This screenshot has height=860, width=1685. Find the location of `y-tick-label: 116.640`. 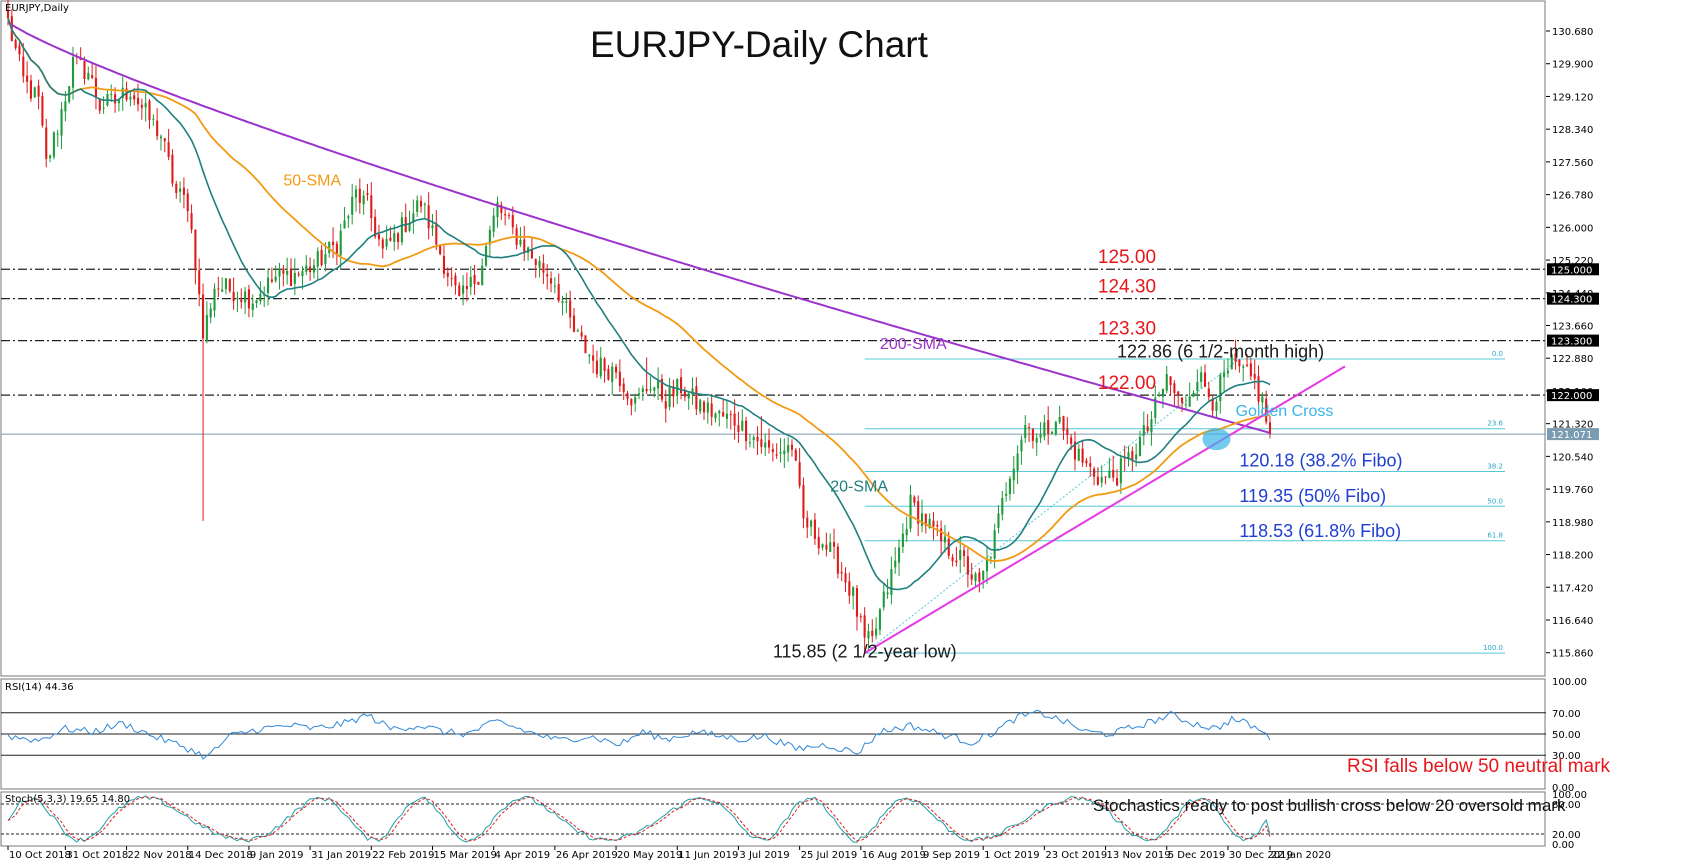

y-tick-label: 116.640 is located at coordinates (1572, 621).